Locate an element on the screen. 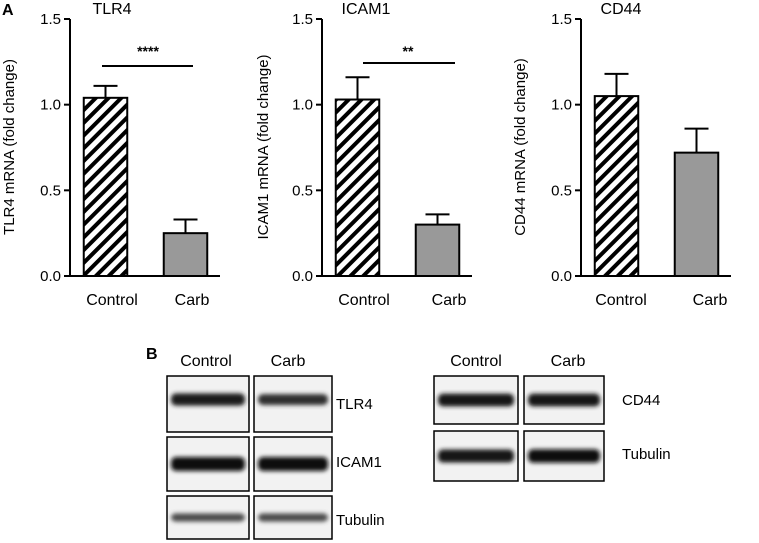  y-axis-label: TLR4 mRNA (fold change) is located at coordinates (9, 147).